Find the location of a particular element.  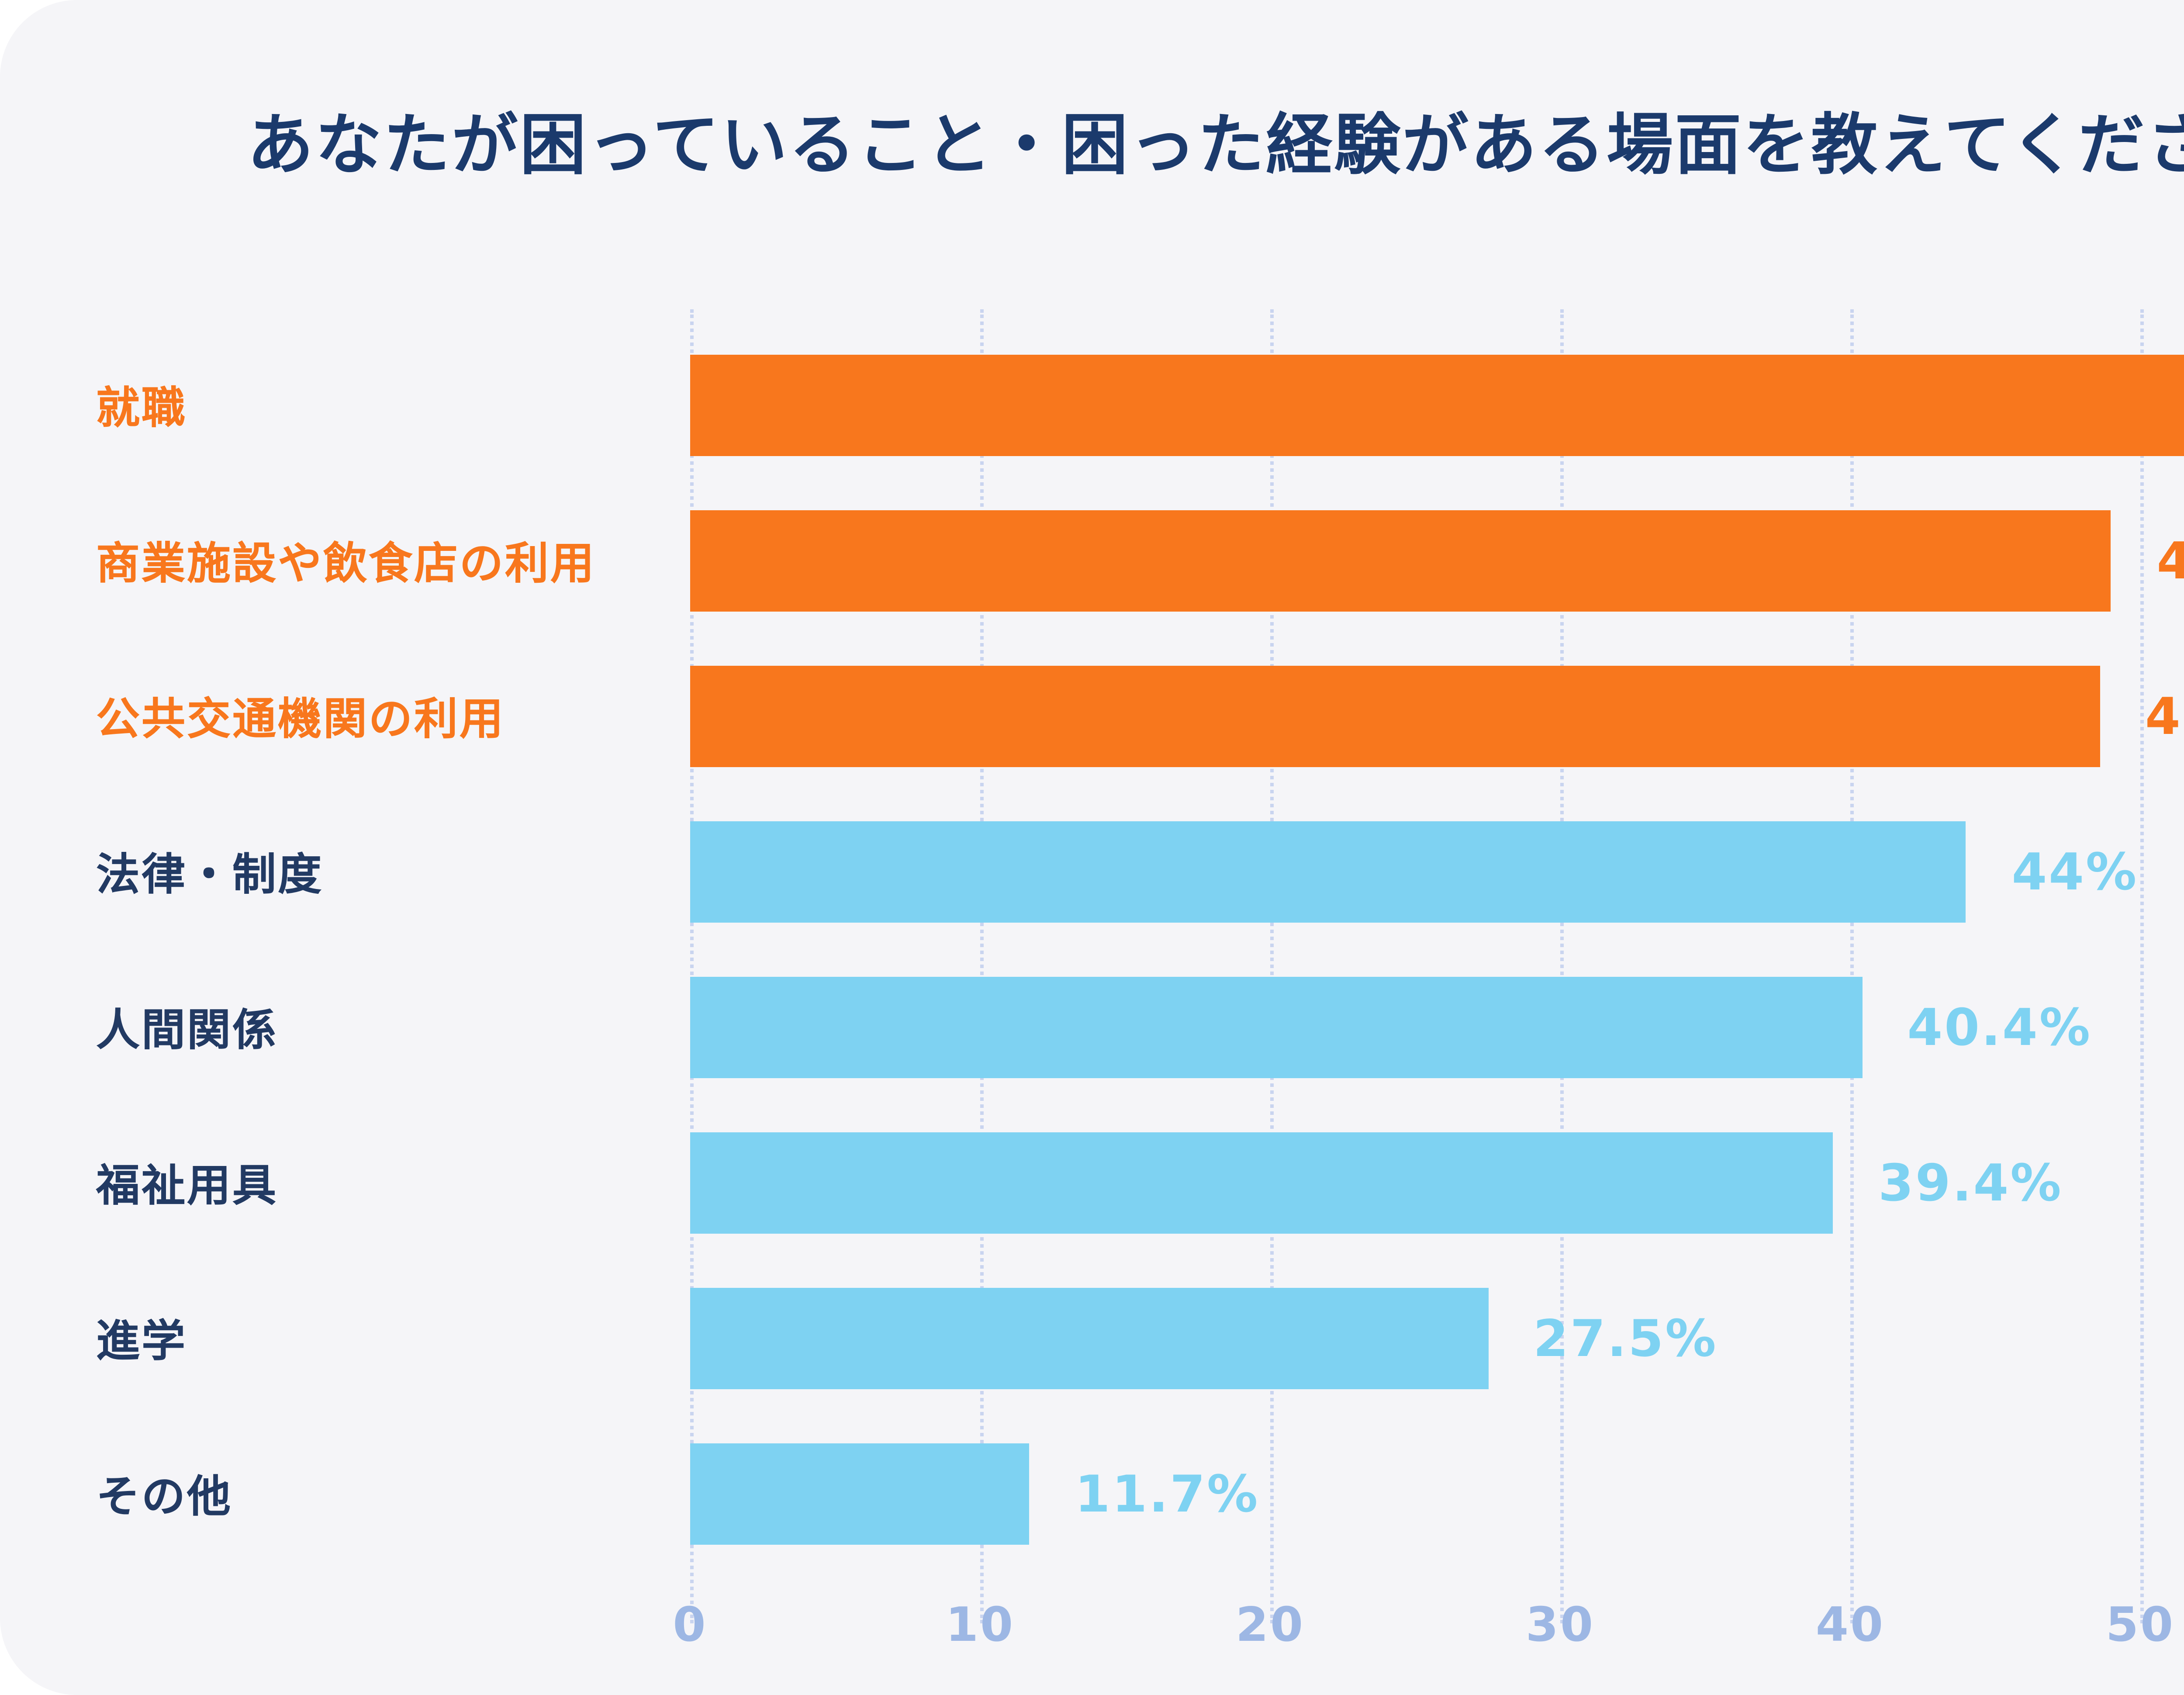

x-tick-label: 0 is located at coordinates (690, 1626).